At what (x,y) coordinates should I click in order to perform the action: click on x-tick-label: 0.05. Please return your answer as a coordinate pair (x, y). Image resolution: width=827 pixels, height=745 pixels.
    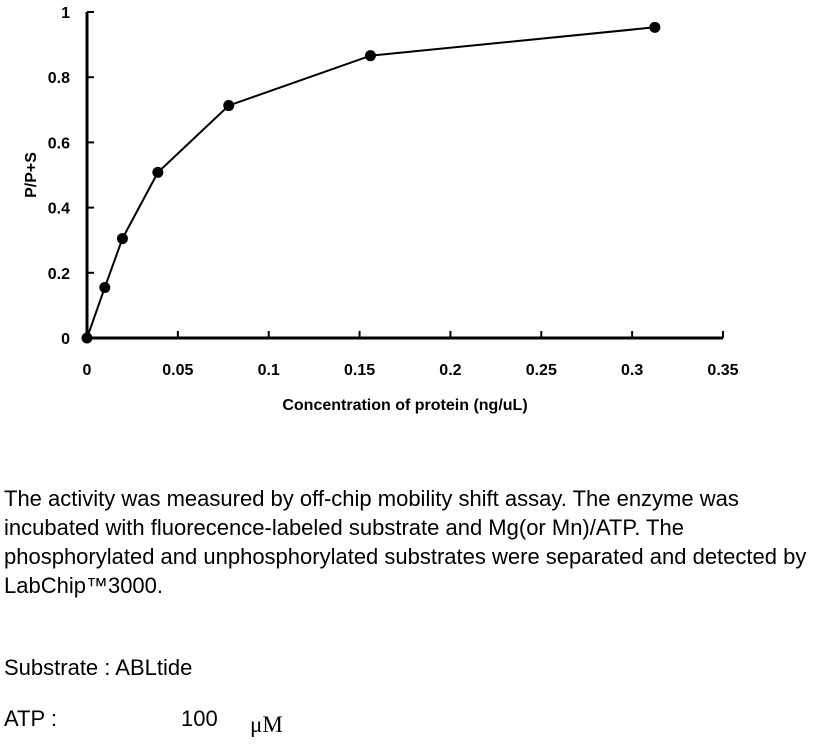
    Looking at the image, I should click on (177, 370).